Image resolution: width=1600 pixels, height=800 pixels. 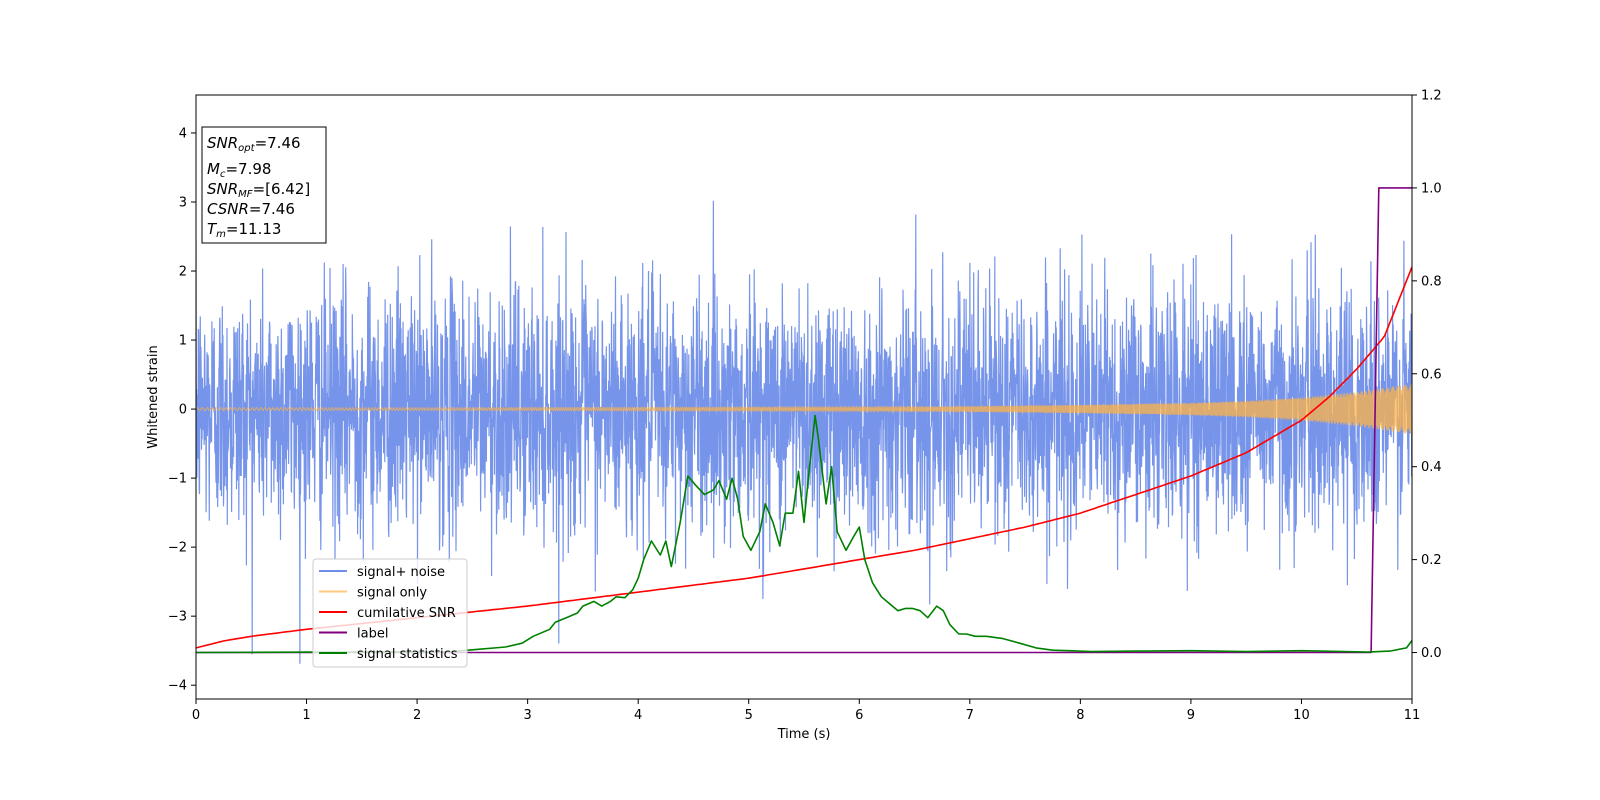 I want to click on series-signal-only, so click(x=804, y=409).